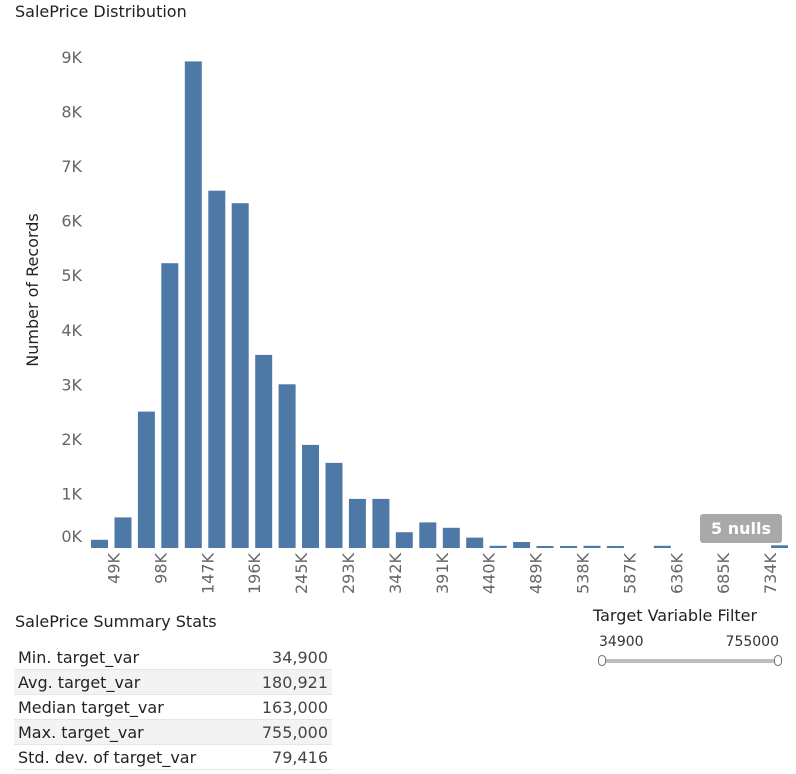  I want to click on table-row: Avg. target_var 180,921, so click(173, 682).